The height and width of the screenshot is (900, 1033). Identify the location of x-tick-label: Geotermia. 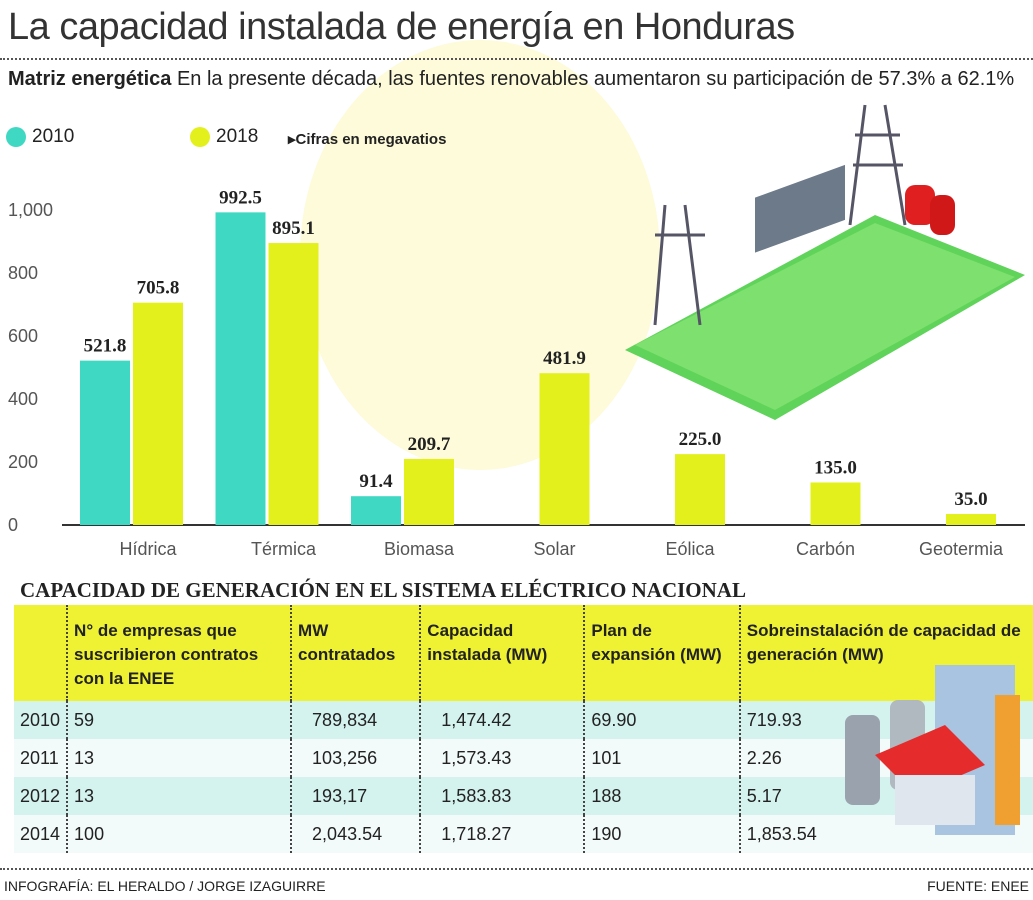
(961, 549).